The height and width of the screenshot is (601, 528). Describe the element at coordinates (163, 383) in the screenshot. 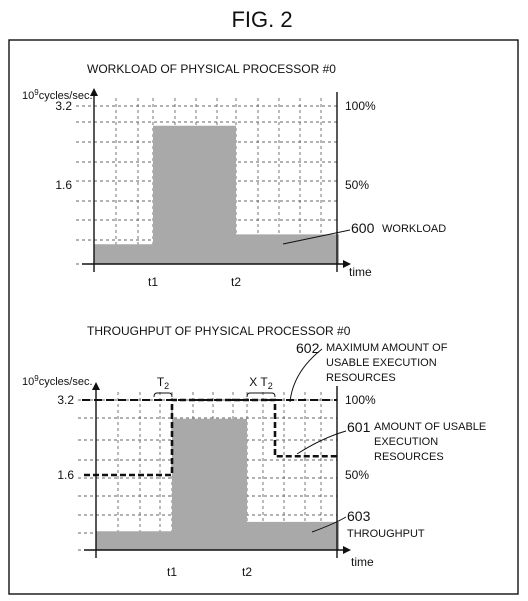

I see `interval-label-0: T2` at that location.